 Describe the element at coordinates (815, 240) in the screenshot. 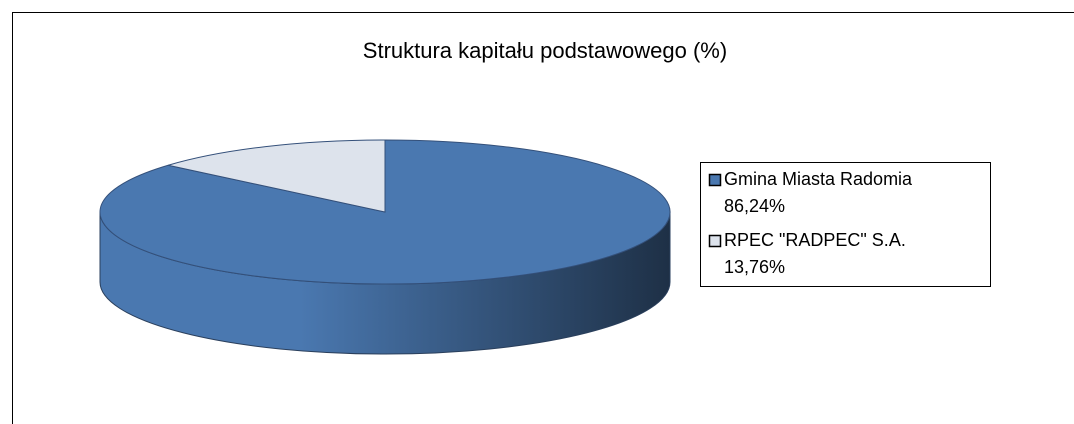

I see `legend-label: RPEC "RADPEC" S.A.` at that location.